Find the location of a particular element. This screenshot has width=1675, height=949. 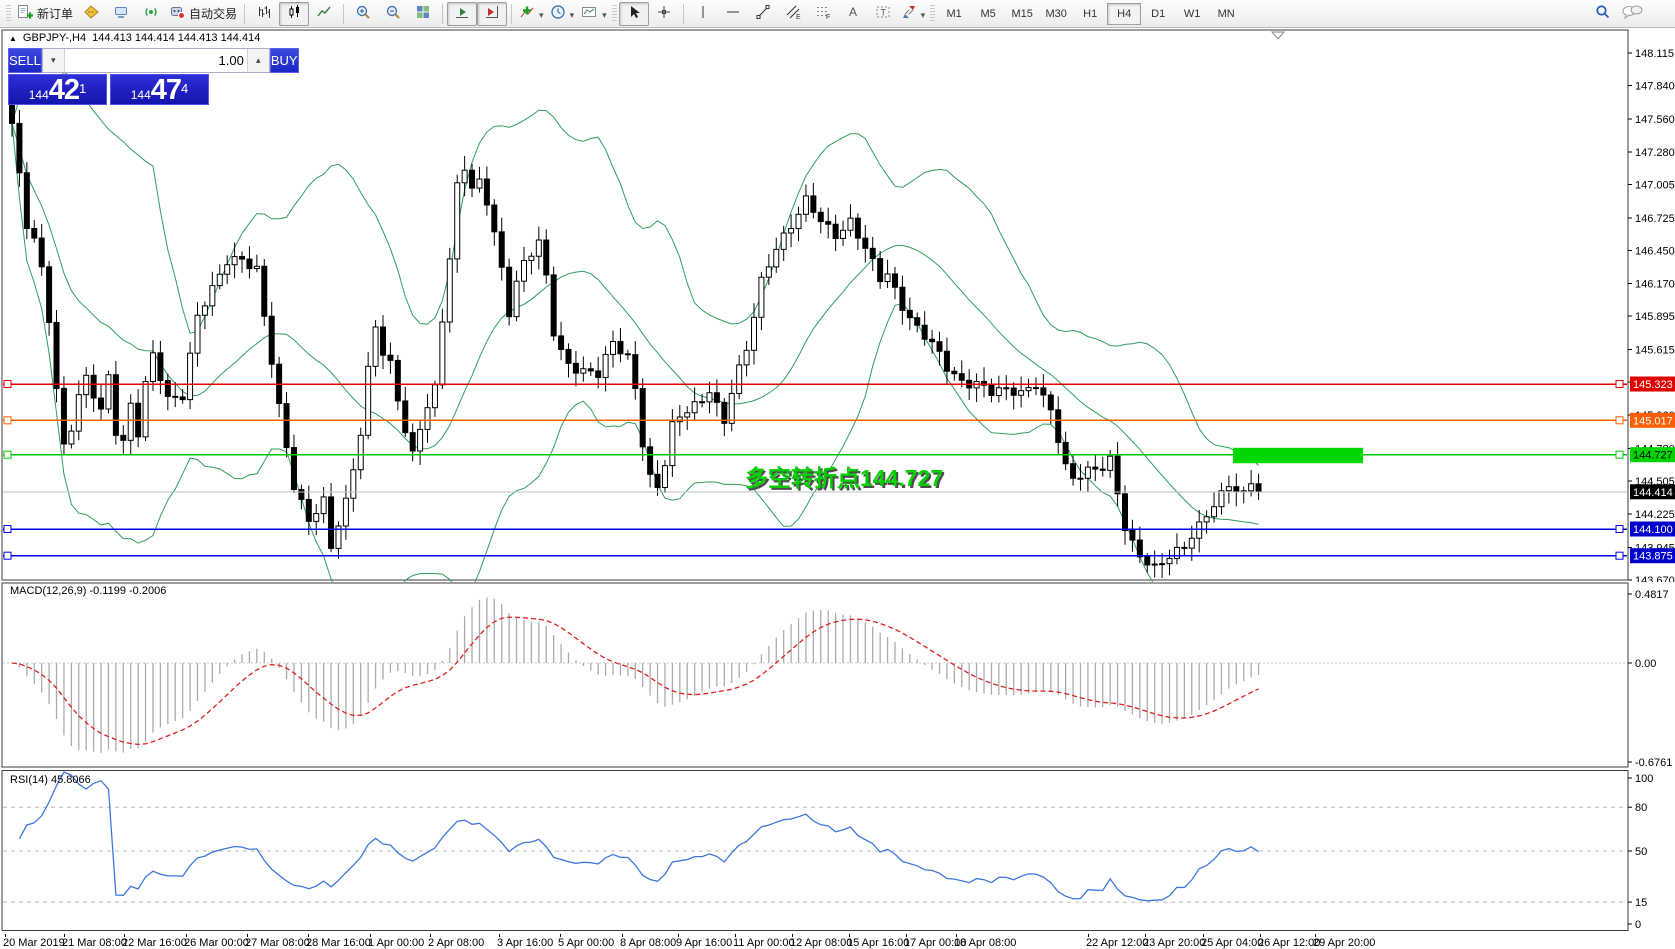

fibonacci-button: F is located at coordinates (823, 14).